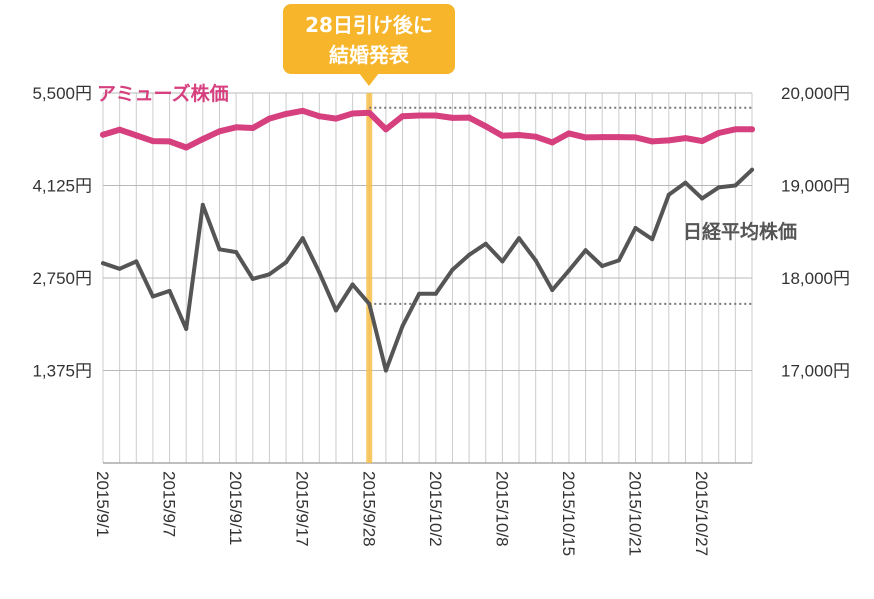 The height and width of the screenshot is (599, 874). I want to click on callout-box, so click(369, 39).